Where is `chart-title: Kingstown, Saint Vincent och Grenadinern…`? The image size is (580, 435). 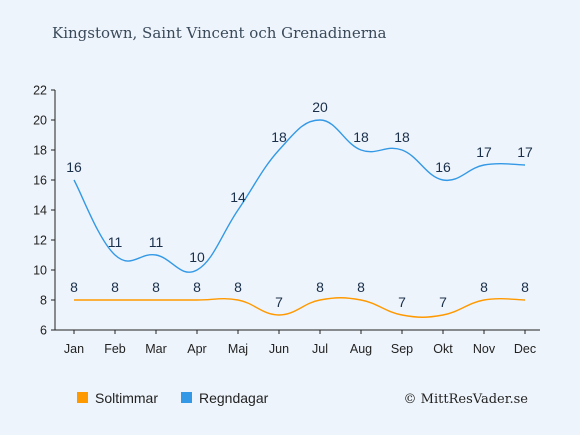
chart-title: Kingstown, Saint Vincent och Grenadinern… is located at coordinates (219, 33).